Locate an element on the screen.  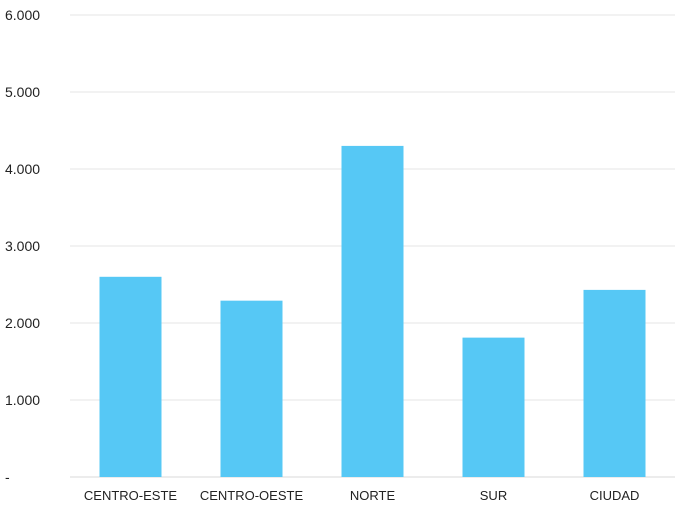
y-tick-label: 4.000 is located at coordinates (22, 169).